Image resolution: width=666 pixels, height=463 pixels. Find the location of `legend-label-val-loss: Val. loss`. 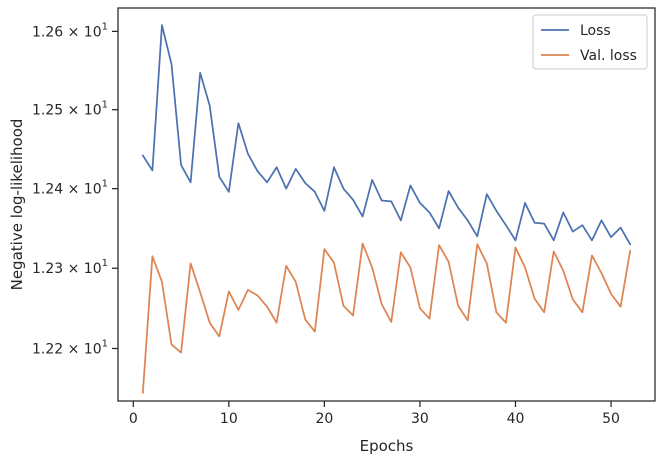

legend-label-val-loss: Val. loss is located at coordinates (608, 56).